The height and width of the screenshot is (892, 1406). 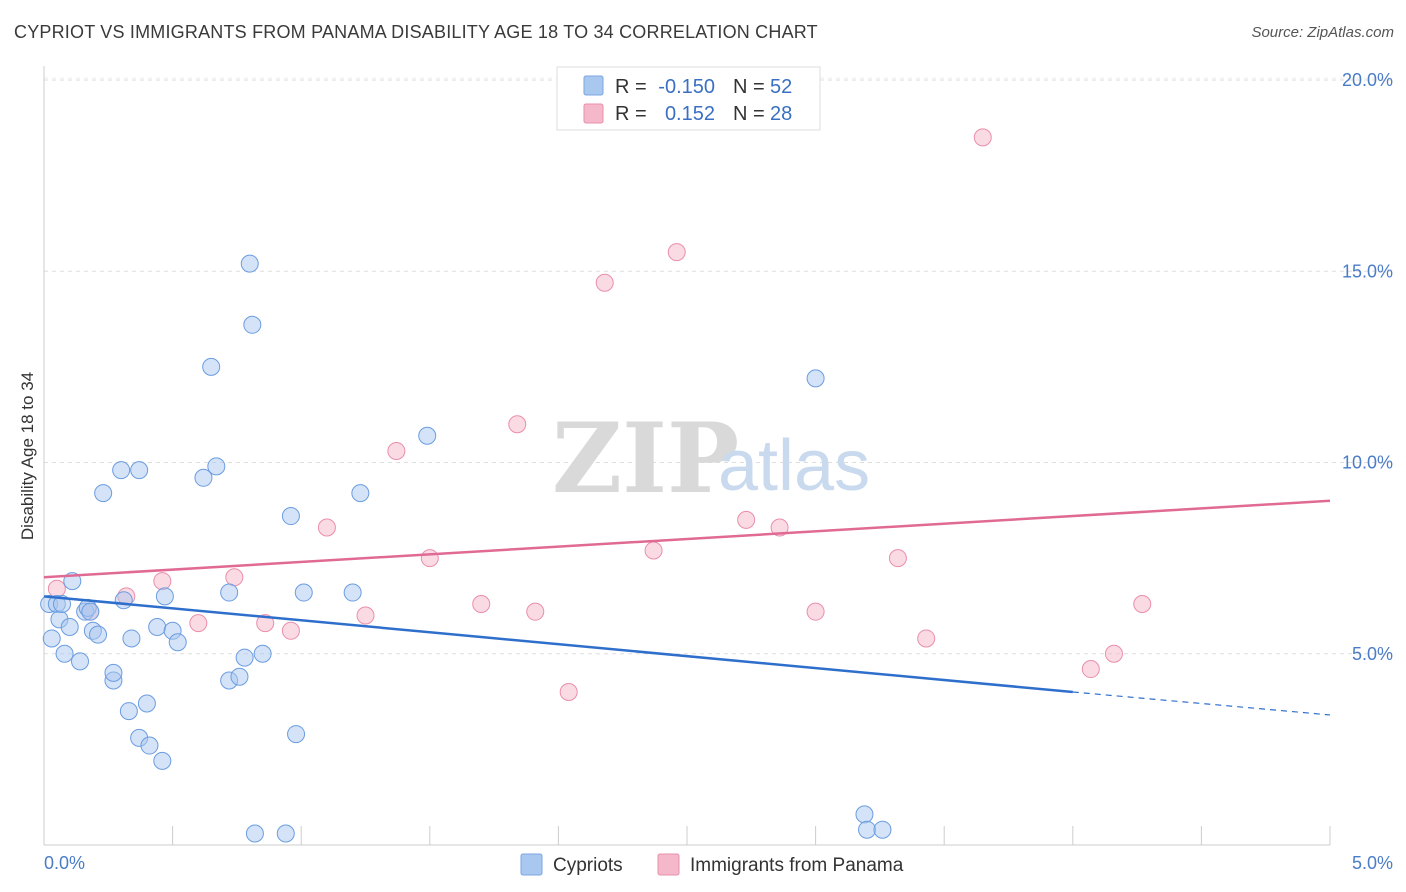 I want to click on y-tick-label-10: 10.0%, so click(x=1367, y=463).